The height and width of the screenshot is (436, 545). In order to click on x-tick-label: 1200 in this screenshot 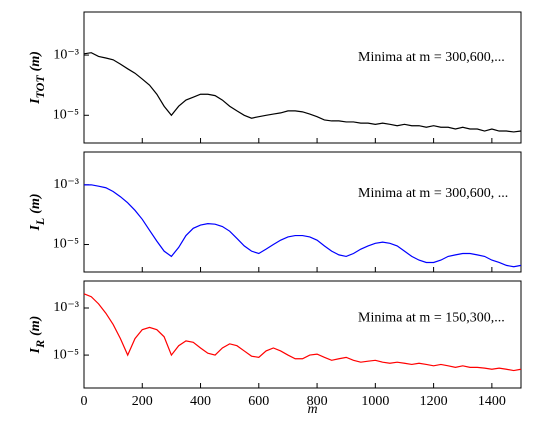, I will do `click(434, 401)`.